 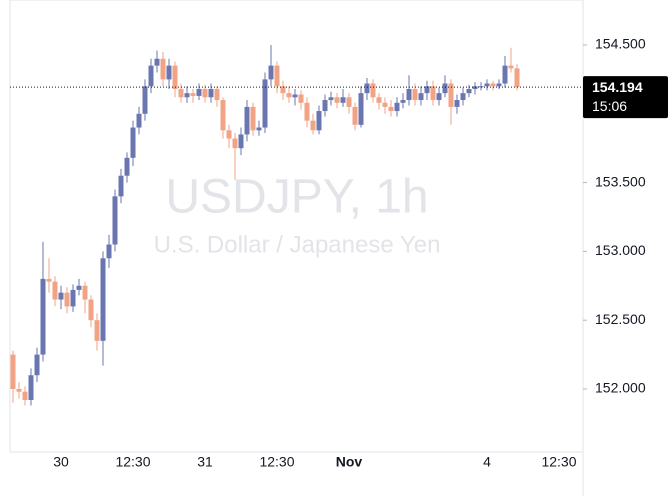 What do you see at coordinates (617, 87) in the screenshot?
I see `last-price-label: 154.194` at bounding box center [617, 87].